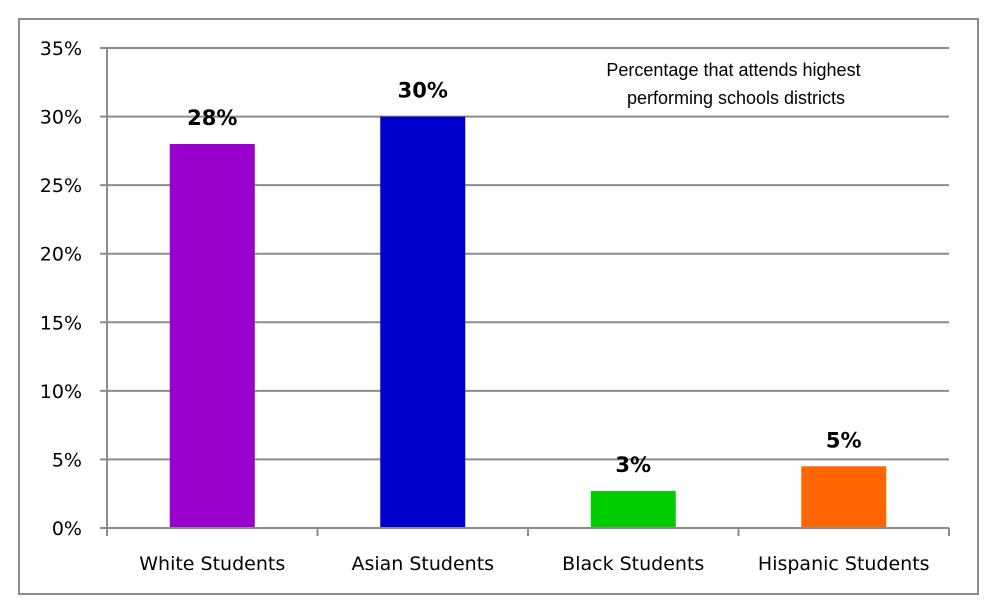 This screenshot has width=994, height=606. What do you see at coordinates (61, 323) in the screenshot?
I see `y-tick-label: 15%` at bounding box center [61, 323].